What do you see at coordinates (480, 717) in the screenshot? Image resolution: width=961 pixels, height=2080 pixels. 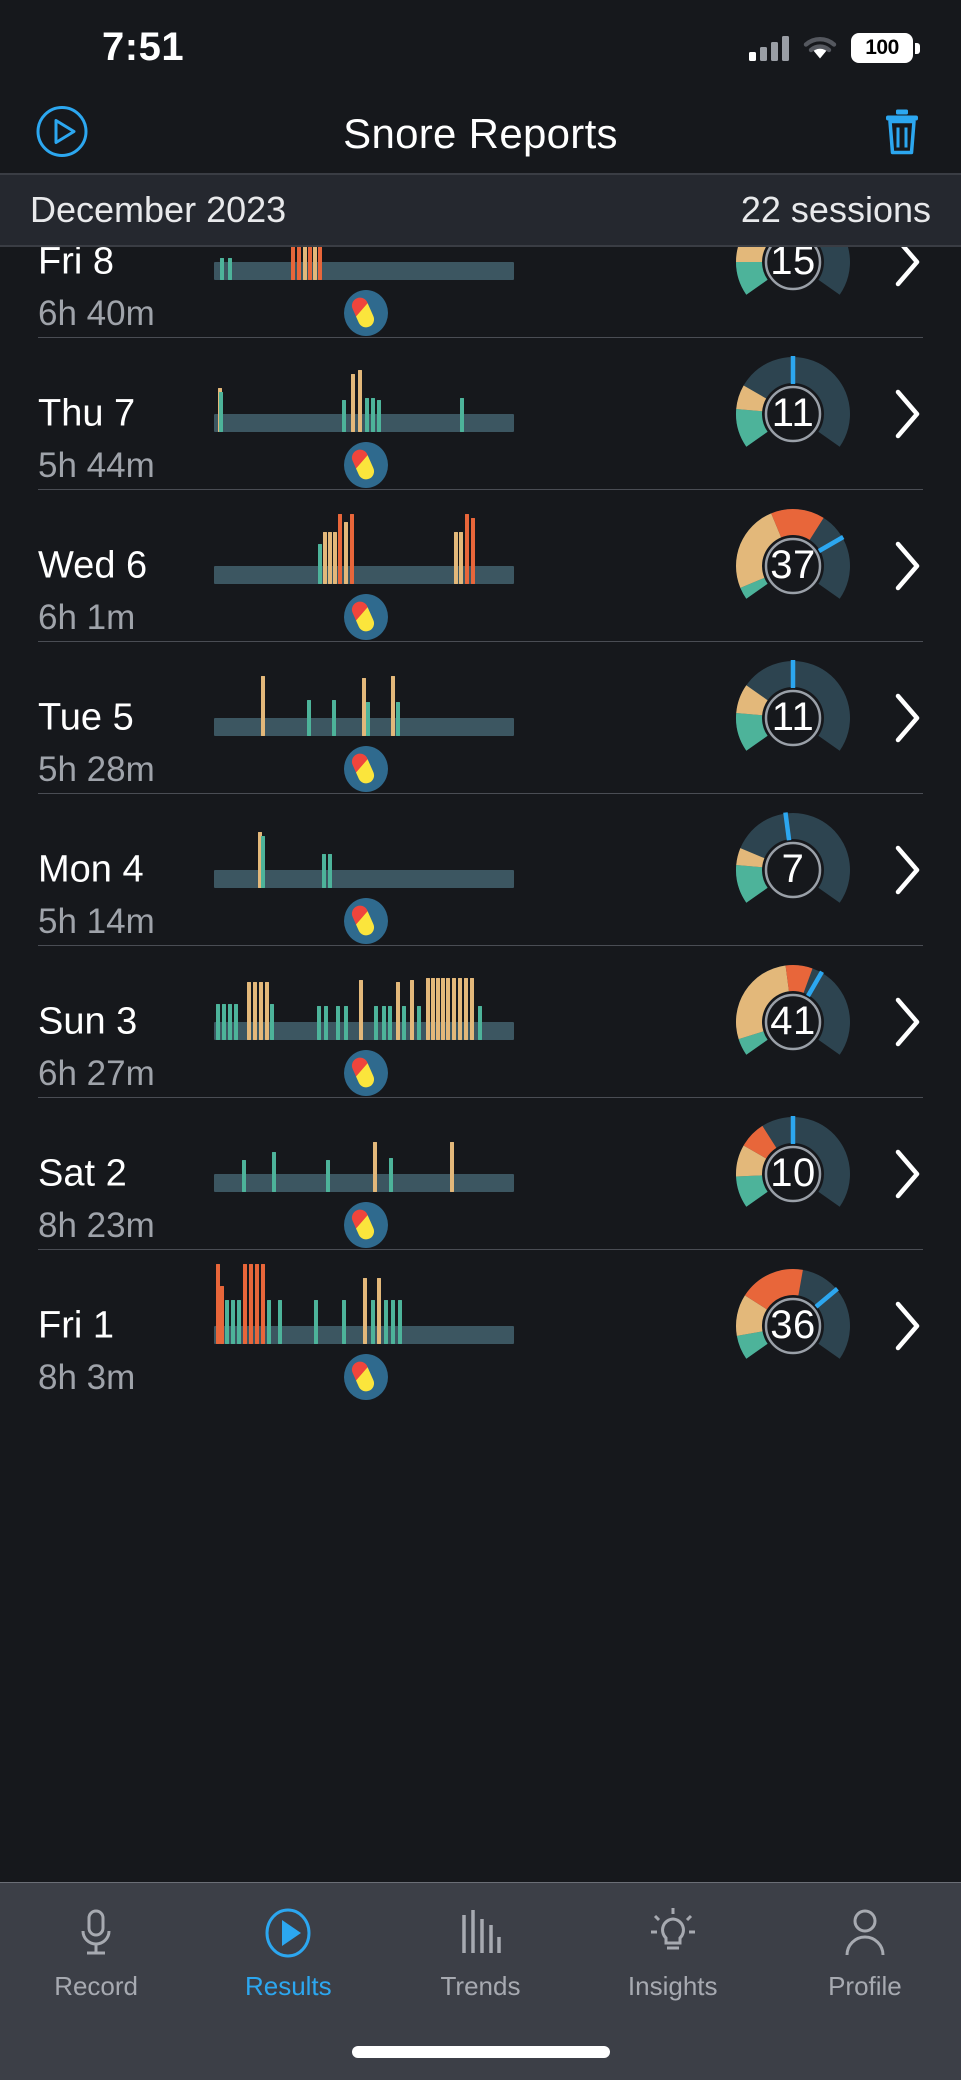 I see `session-row: Tue 5 5h 28m 11` at bounding box center [480, 717].